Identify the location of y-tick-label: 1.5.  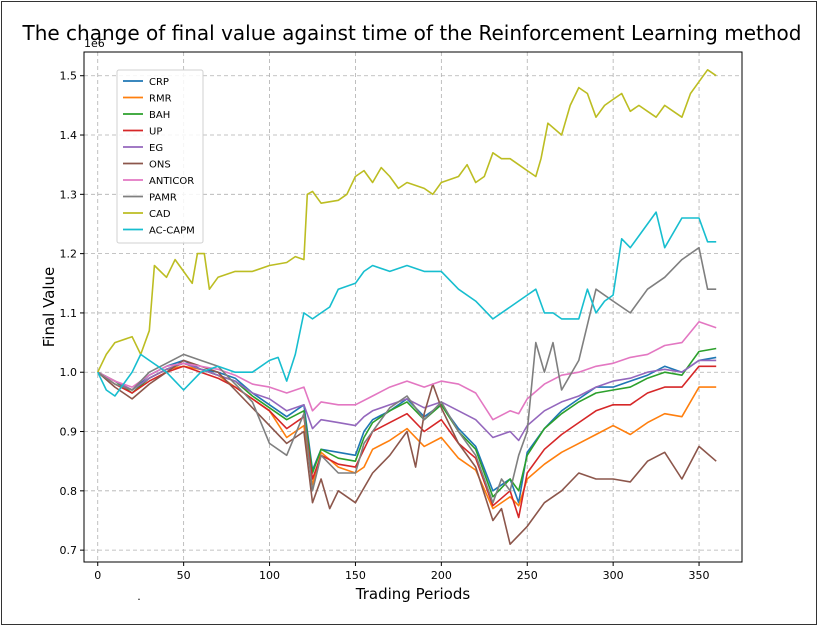
(69, 76).